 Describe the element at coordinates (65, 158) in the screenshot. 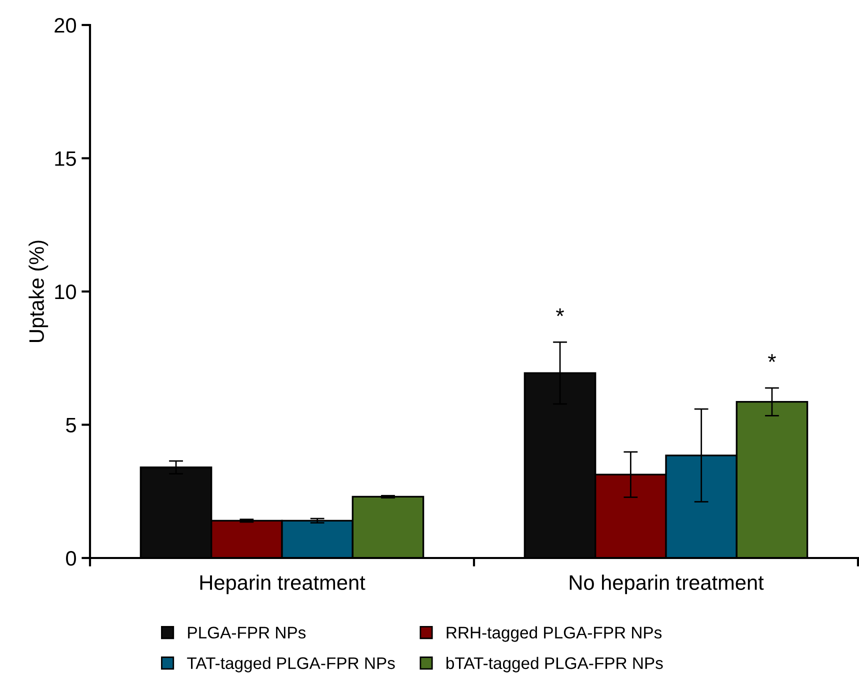

I see `y-tick-label: 15` at that location.